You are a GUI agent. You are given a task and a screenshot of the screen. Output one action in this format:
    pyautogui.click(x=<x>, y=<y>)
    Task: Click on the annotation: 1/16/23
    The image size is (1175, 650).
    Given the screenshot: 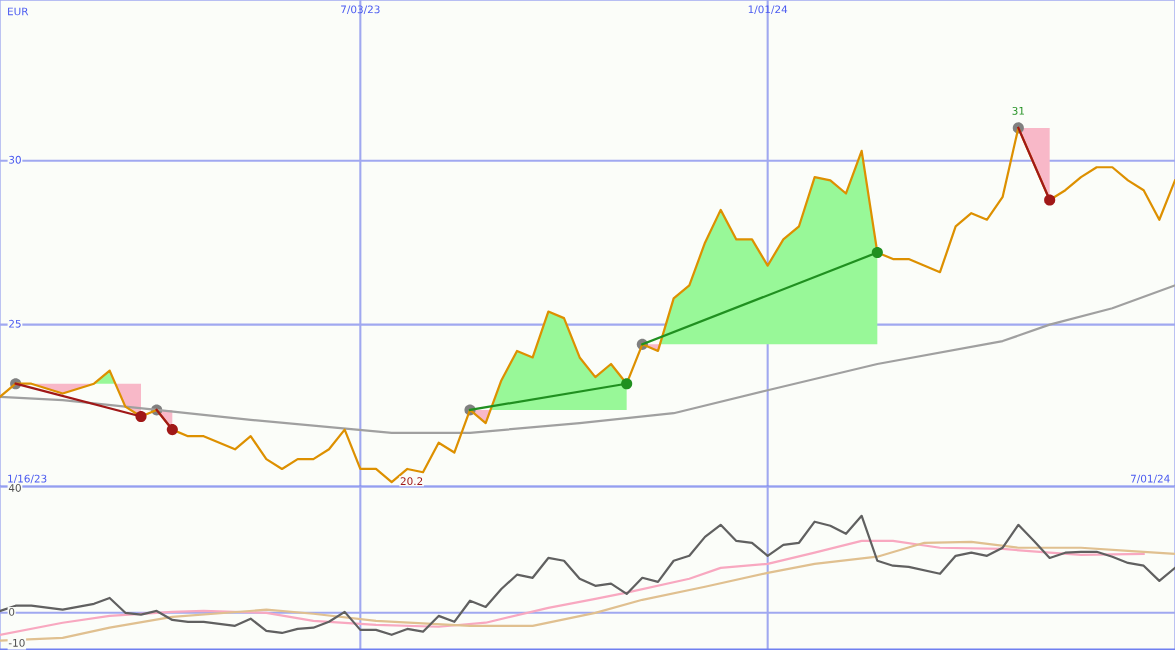 What is the action you would take?
    pyautogui.click(x=27, y=479)
    